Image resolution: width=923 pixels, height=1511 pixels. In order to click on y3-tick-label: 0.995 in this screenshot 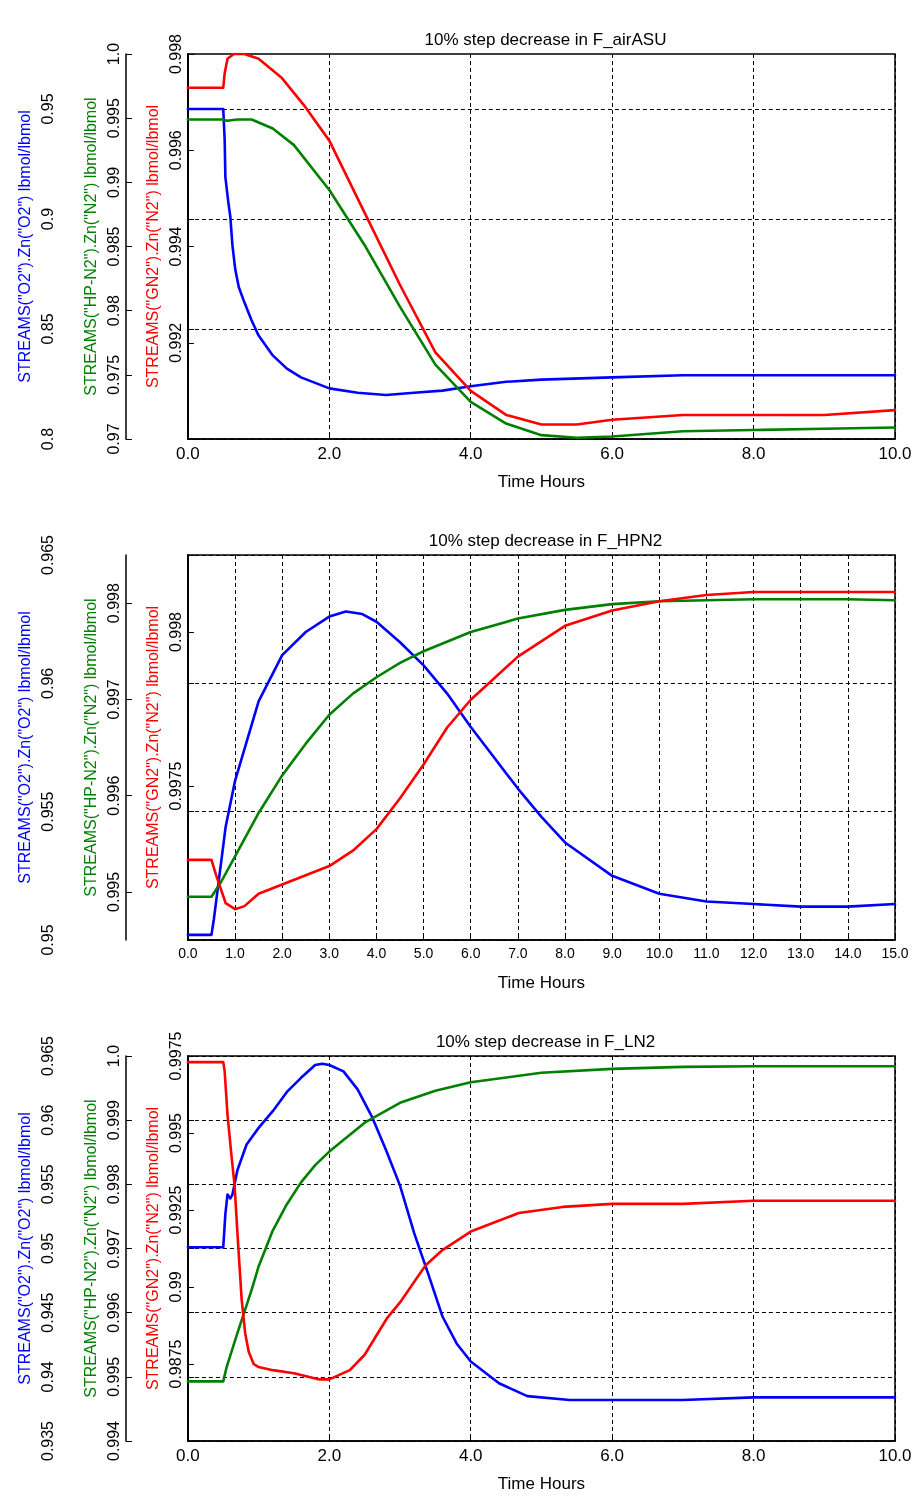, I will do `click(176, 1133)`.